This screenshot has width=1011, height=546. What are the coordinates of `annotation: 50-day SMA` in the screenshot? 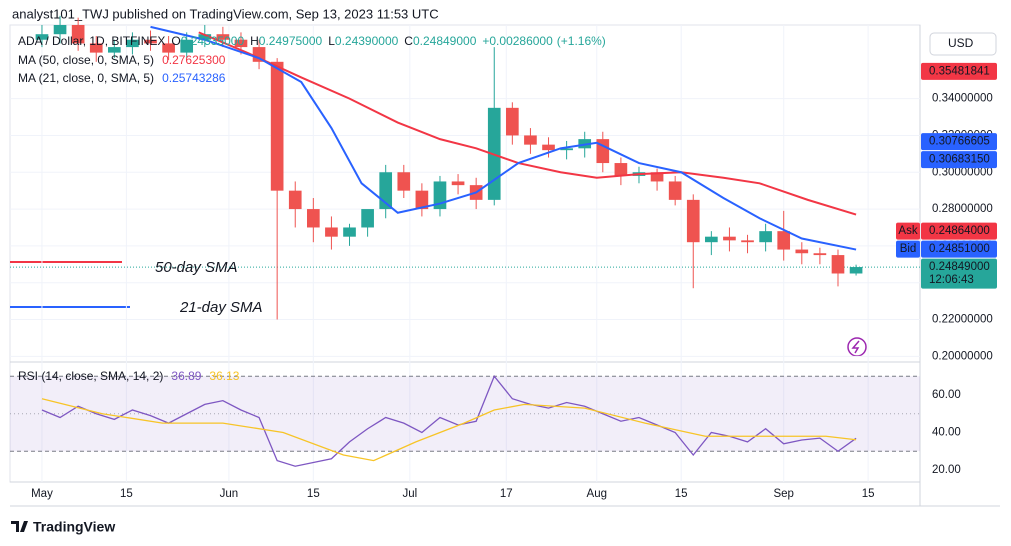 It's located at (196, 267).